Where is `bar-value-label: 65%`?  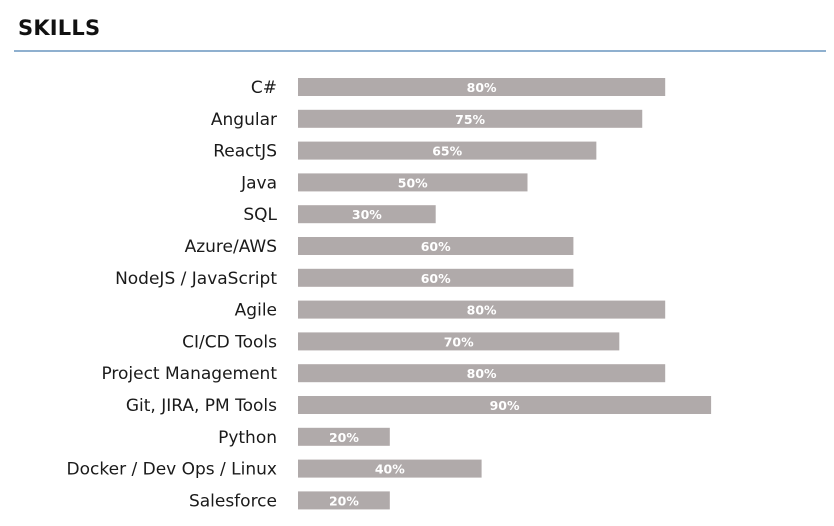
bar-value-label: 65% is located at coordinates (447, 151).